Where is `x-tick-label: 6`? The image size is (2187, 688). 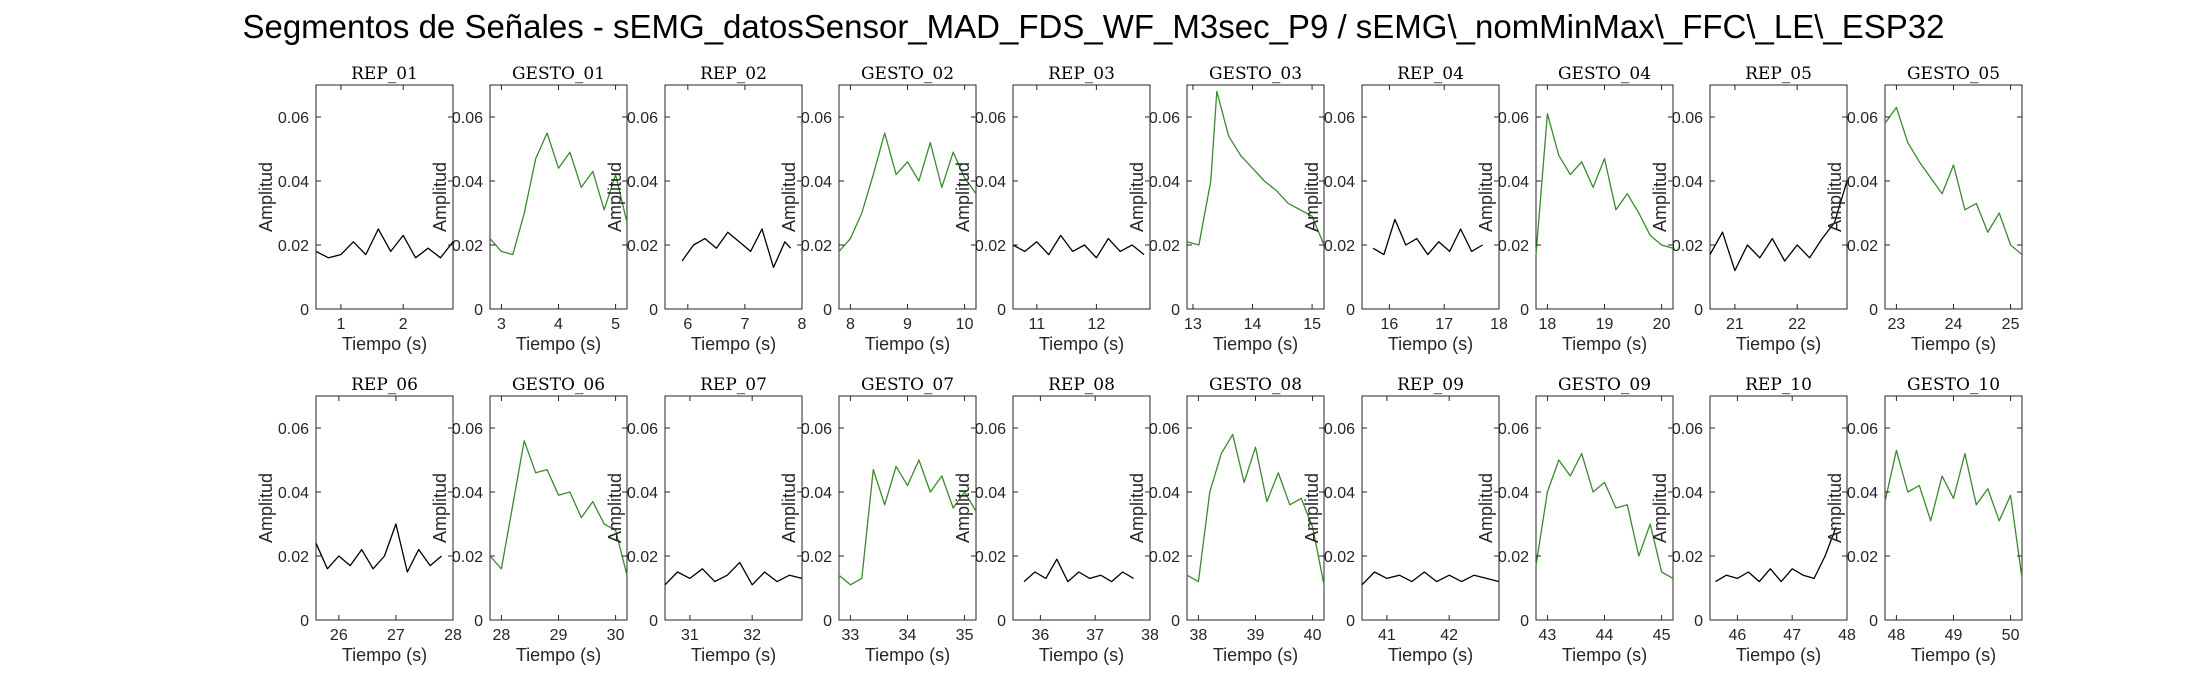
x-tick-label: 6 is located at coordinates (687, 324).